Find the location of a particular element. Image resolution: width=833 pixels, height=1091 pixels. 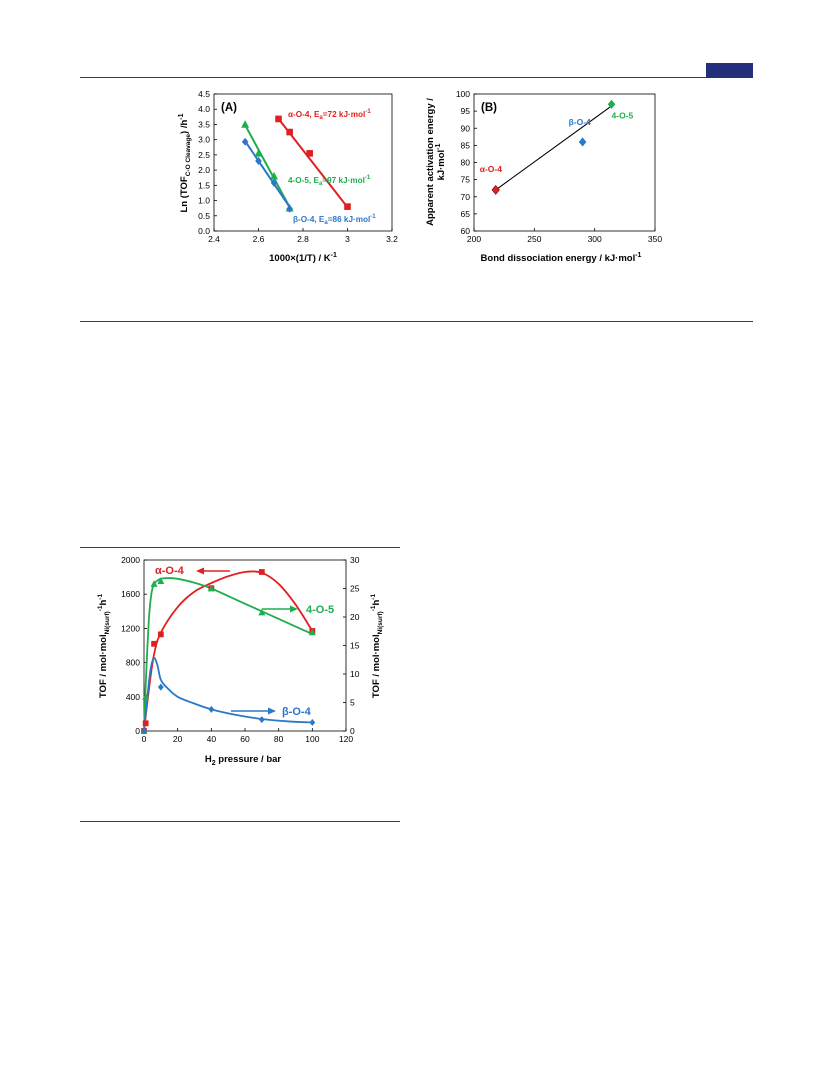

right-y-tick-label: 30 is located at coordinates (355, 560).